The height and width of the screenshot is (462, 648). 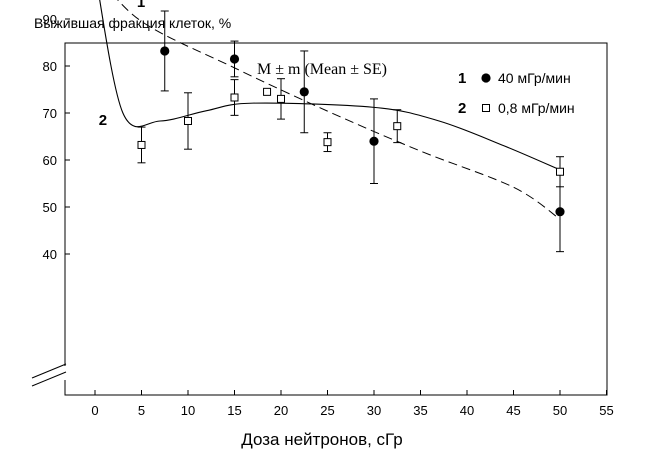 I want to click on legend: 1 40 мГр/мин 2 0,8 мГр/мин, so click(x=516, y=93).